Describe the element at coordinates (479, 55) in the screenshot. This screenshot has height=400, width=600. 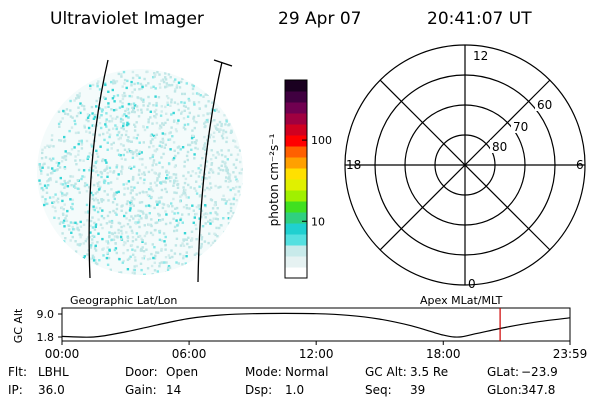
I see `polar-label-bg-top` at that location.